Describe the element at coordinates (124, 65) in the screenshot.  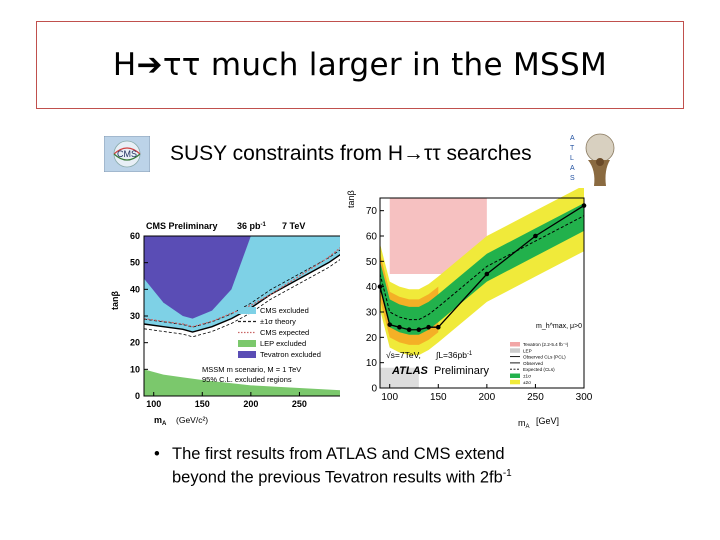
I see `title-prefix: H` at that location.